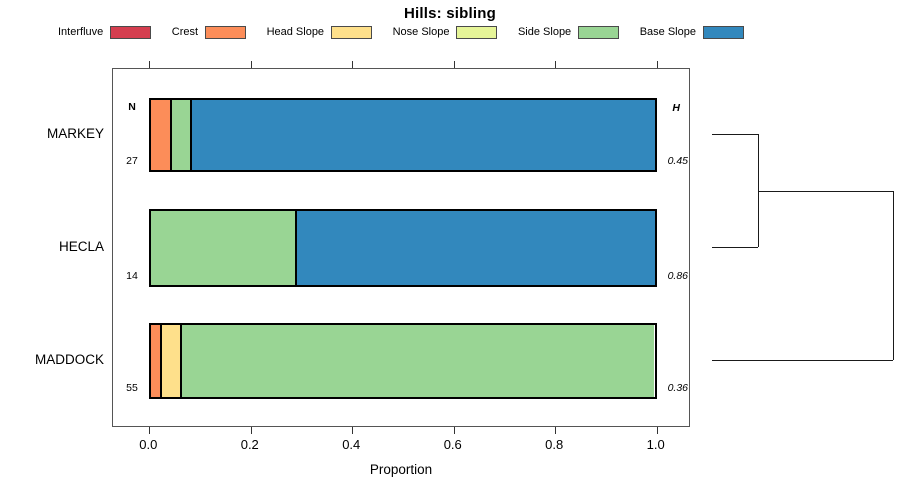 The image size is (900, 500). Describe the element at coordinates (295, 32) in the screenshot. I see `legend-label: Head Slope` at that location.